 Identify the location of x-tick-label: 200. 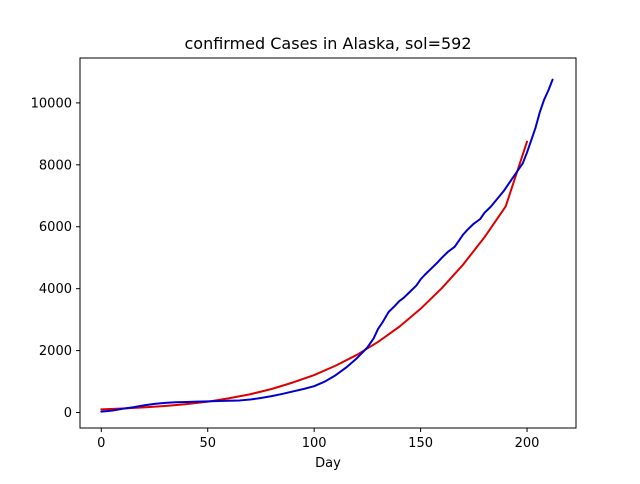
(527, 443).